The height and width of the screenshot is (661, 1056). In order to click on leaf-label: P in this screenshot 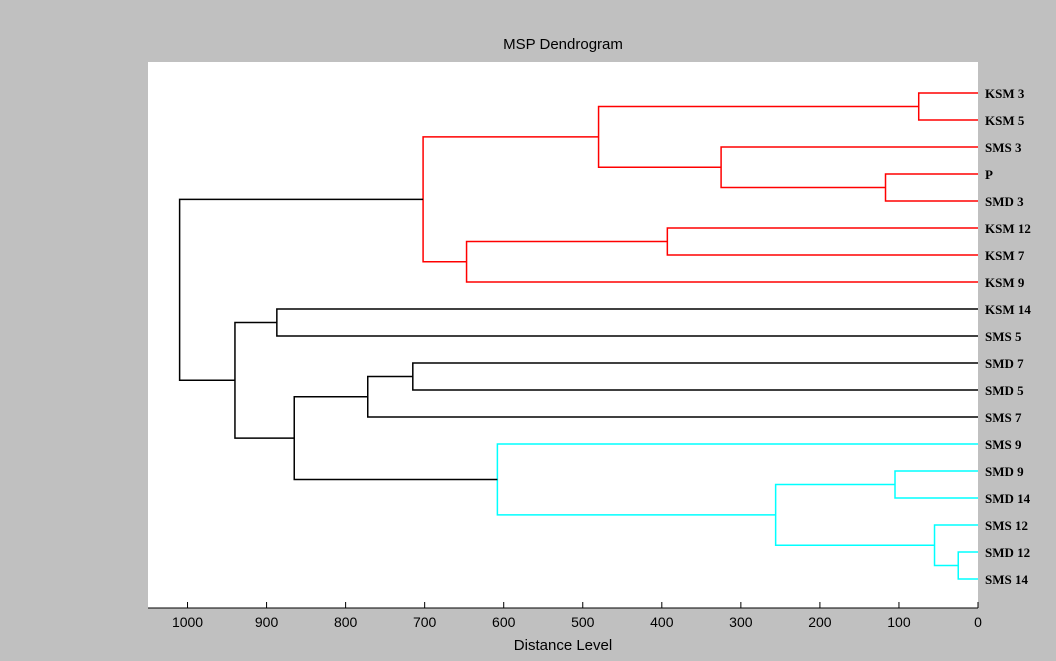, I will do `click(989, 174)`.